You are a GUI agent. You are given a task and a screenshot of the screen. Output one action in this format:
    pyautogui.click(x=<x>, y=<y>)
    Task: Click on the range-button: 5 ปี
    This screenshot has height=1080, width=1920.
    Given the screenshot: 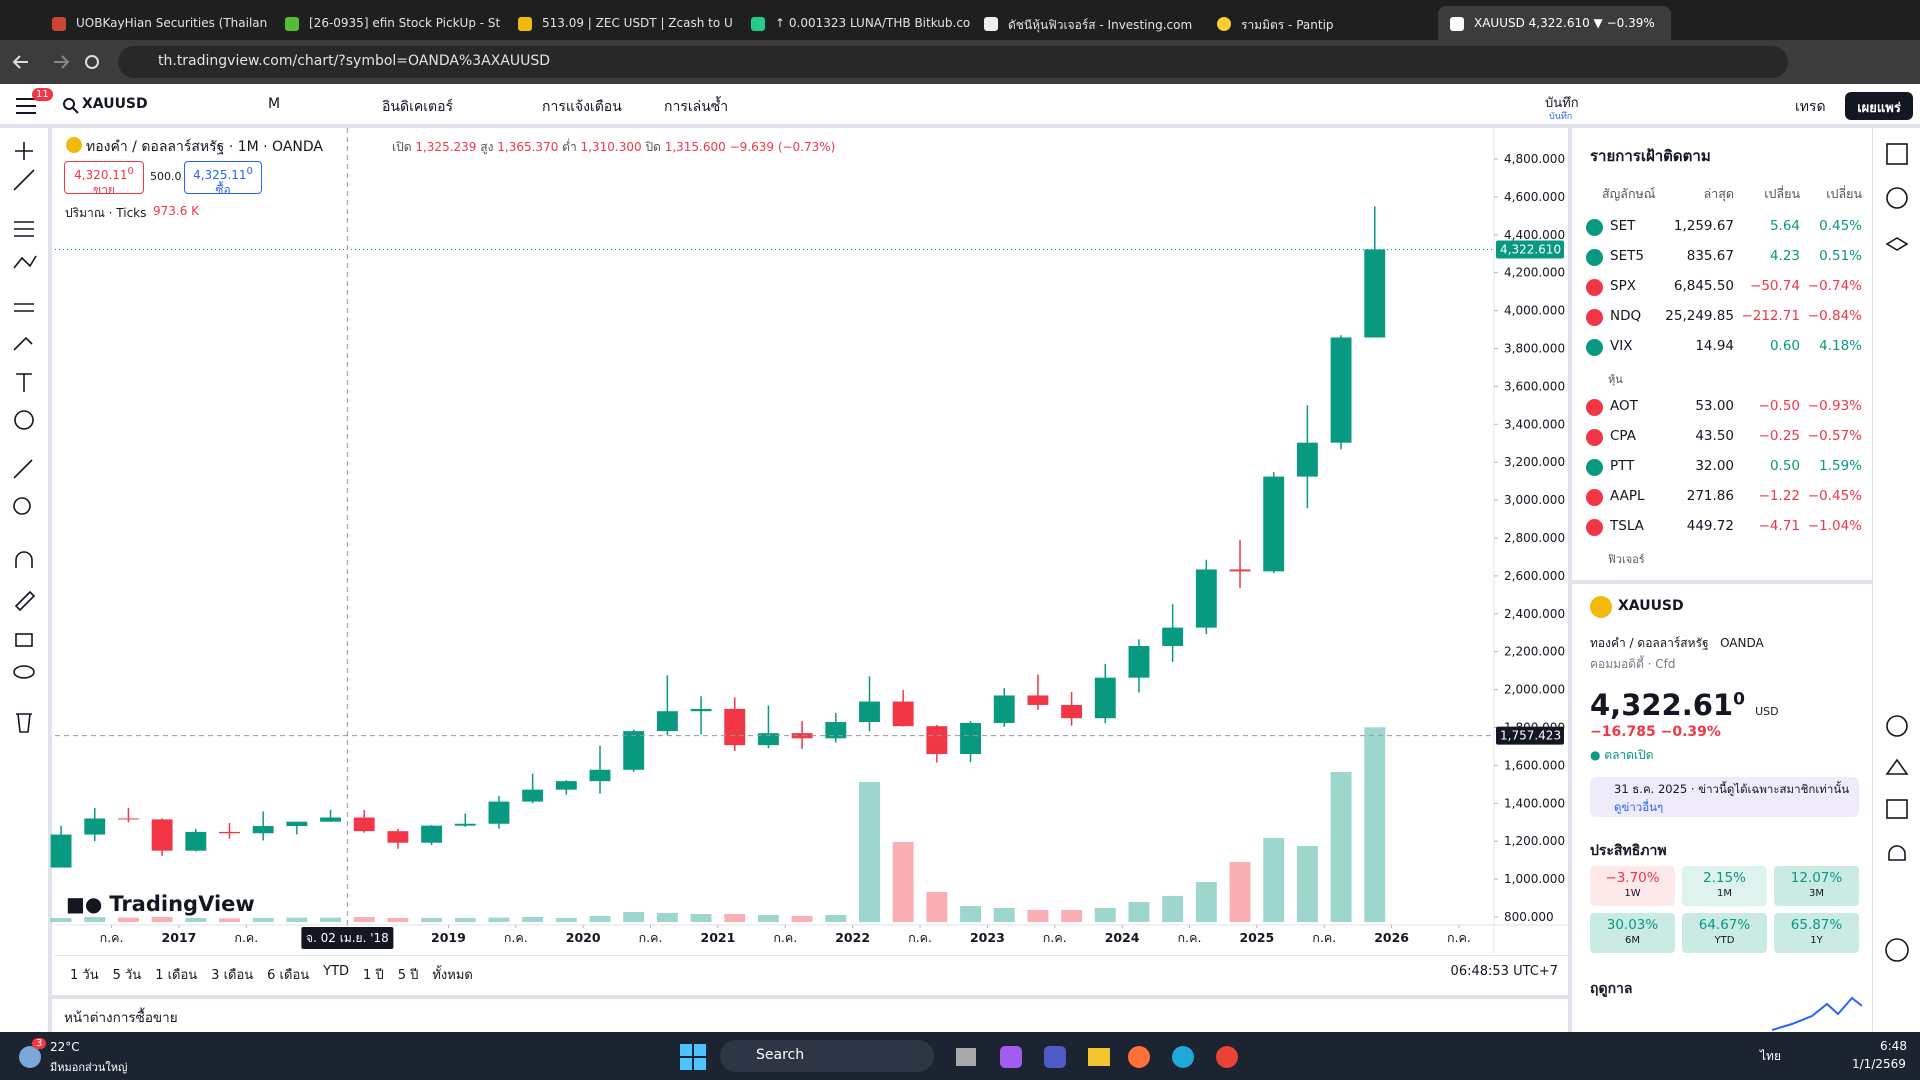 What is the action you would take?
    pyautogui.click(x=408, y=975)
    